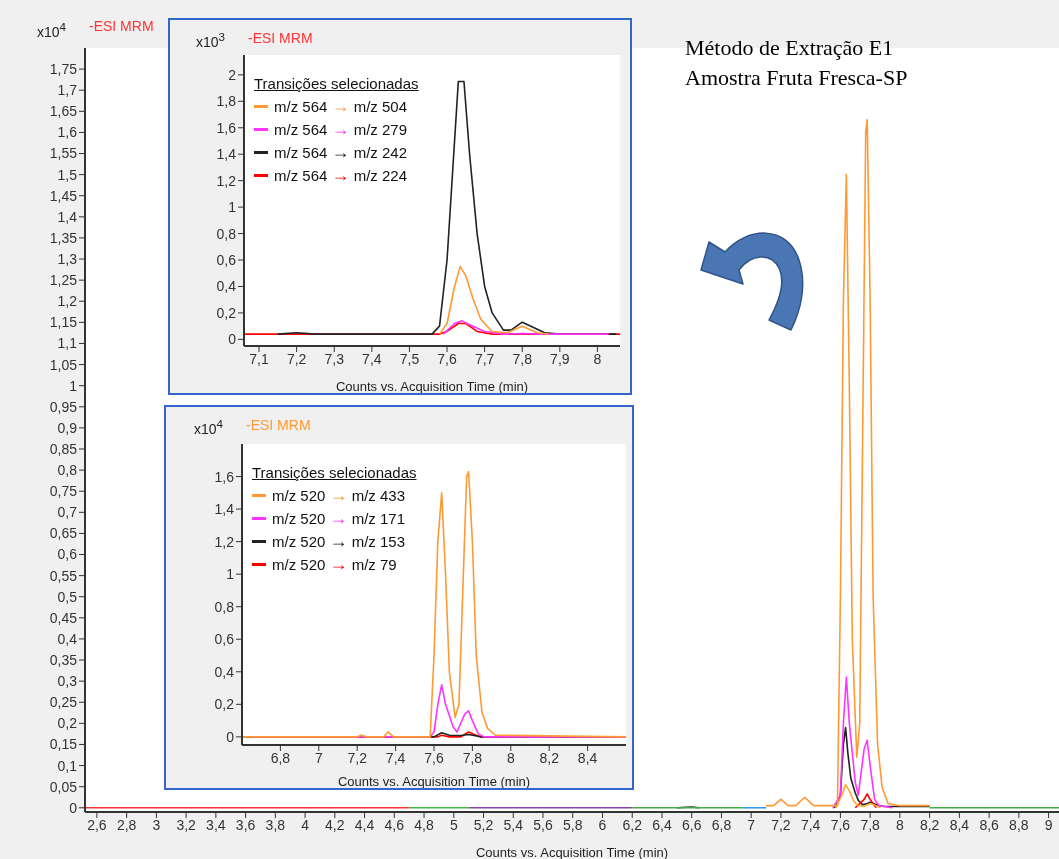 The width and height of the screenshot is (1059, 859). What do you see at coordinates (543, 824) in the screenshot?
I see `x-tick-label: 5,6` at bounding box center [543, 824].